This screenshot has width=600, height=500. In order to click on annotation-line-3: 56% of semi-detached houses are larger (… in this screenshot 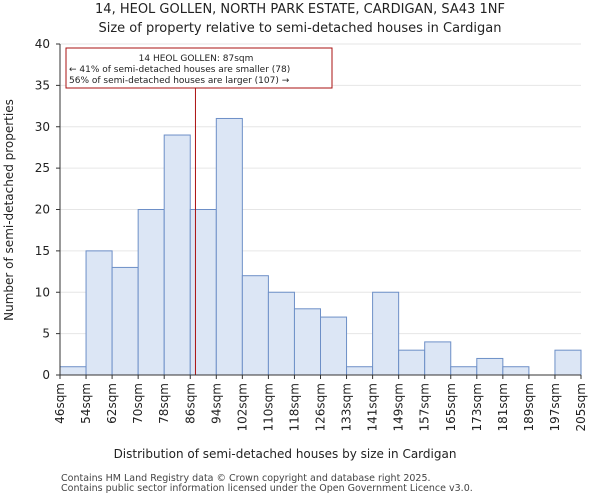, I will do `click(179, 81)`.